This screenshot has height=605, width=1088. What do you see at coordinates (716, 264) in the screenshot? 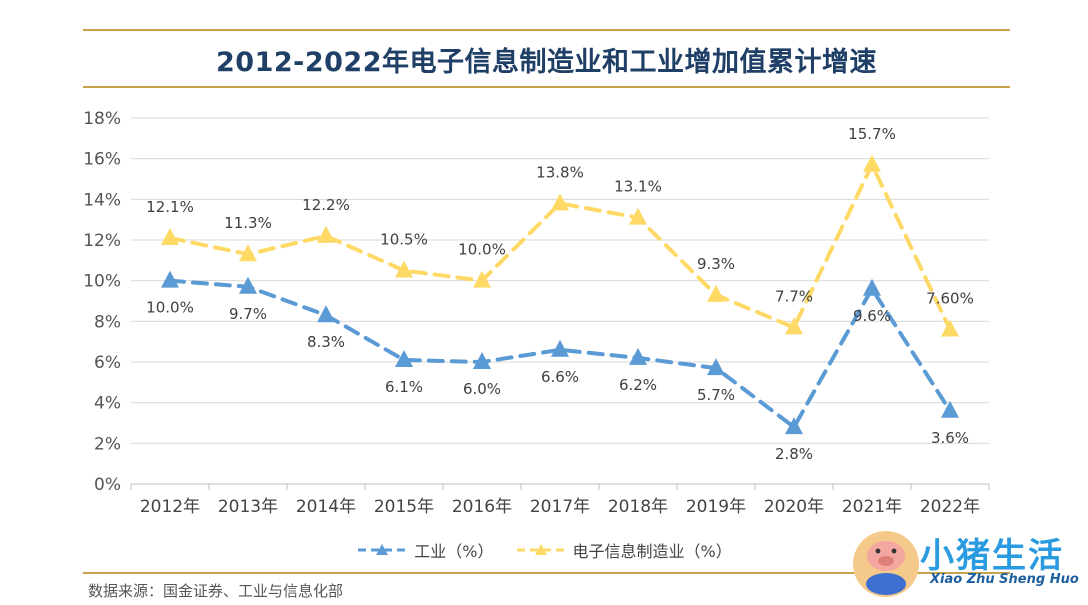
I see `data-label: 9.3%` at bounding box center [716, 264].